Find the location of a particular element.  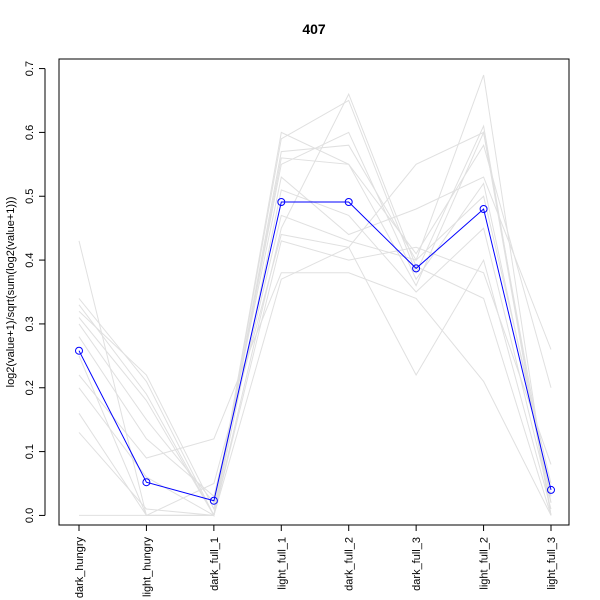

x-tick-label: dark_full_2 is located at coordinates (350, 564).